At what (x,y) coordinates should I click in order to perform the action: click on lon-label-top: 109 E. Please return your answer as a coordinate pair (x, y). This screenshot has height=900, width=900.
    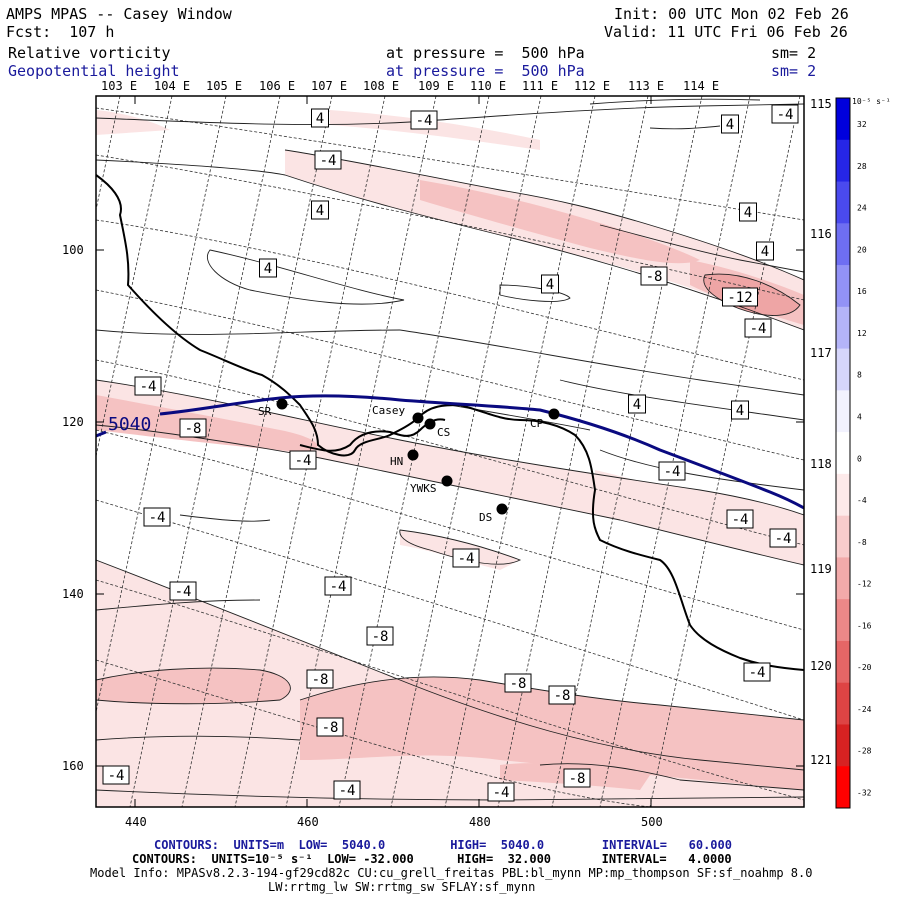
    Looking at the image, I should click on (436, 86).